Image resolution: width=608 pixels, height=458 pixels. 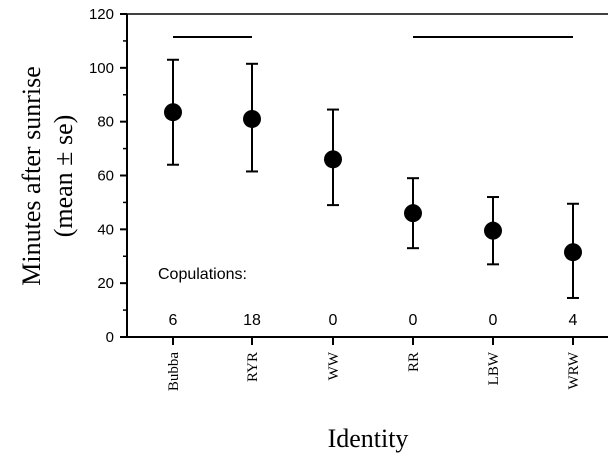 What do you see at coordinates (174, 372) in the screenshot?
I see `x-tick-label: Bubba` at bounding box center [174, 372].